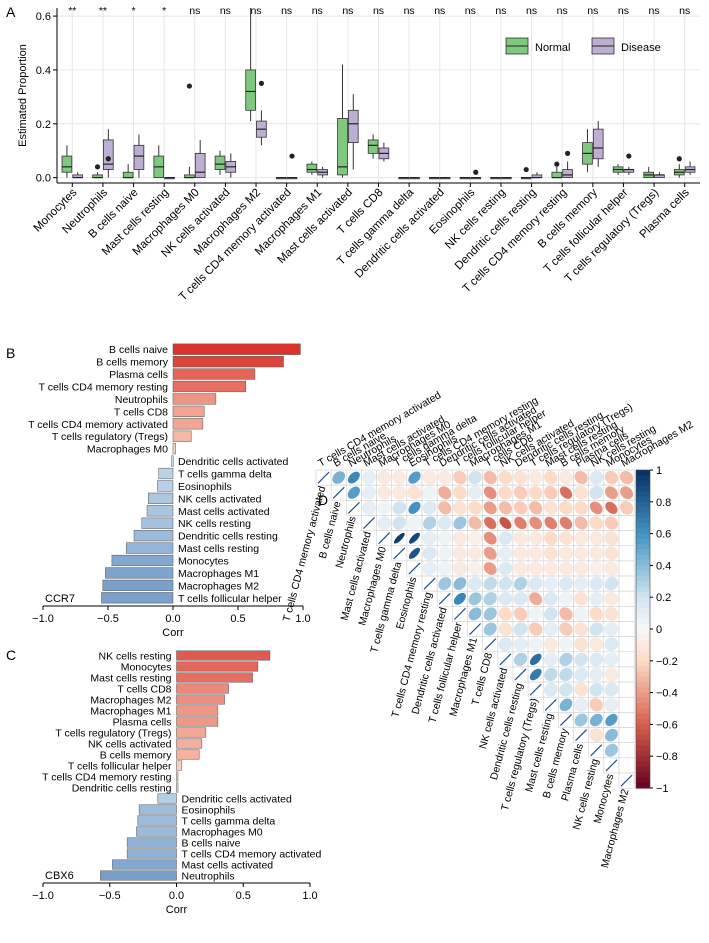  What do you see at coordinates (103, 388) in the screenshot?
I see `bar-category-label: T cells CD4 memory resting` at bounding box center [103, 388].